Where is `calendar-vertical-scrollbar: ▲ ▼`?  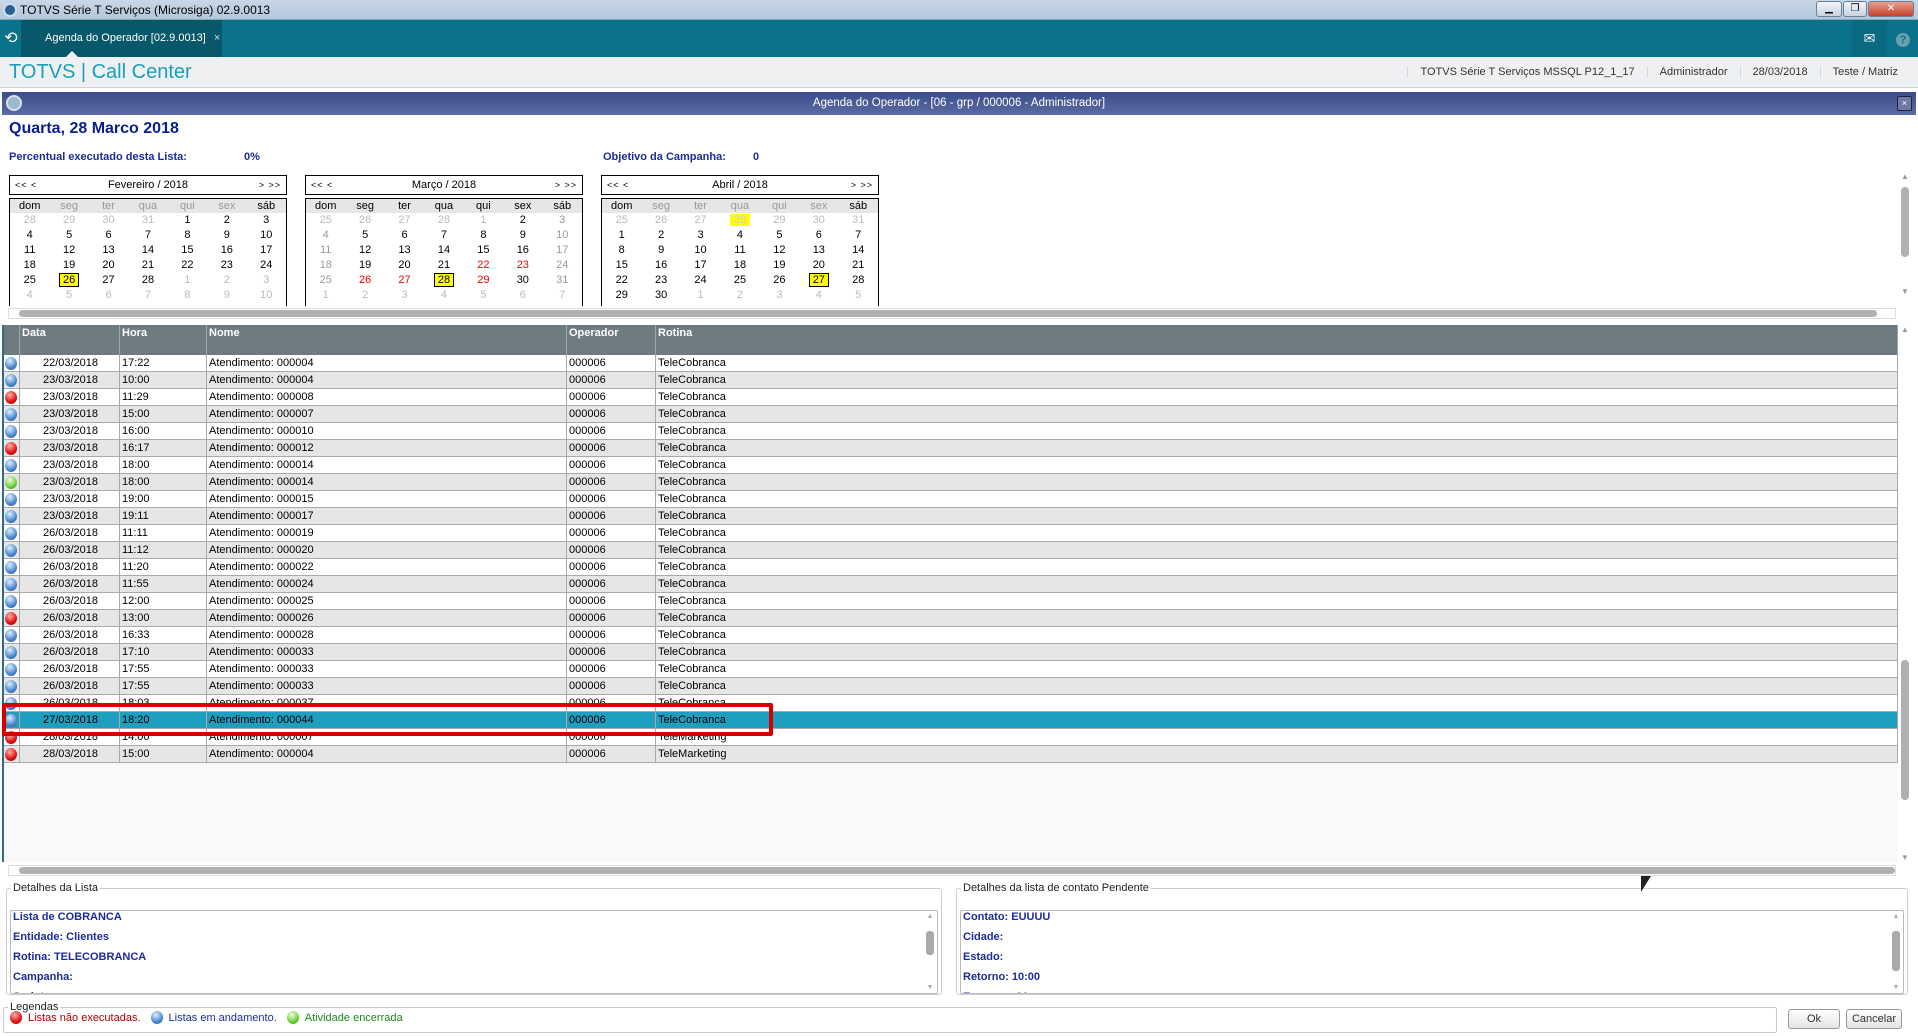 calendar-vertical-scrollbar: ▲ ▼ is located at coordinates (1905, 234).